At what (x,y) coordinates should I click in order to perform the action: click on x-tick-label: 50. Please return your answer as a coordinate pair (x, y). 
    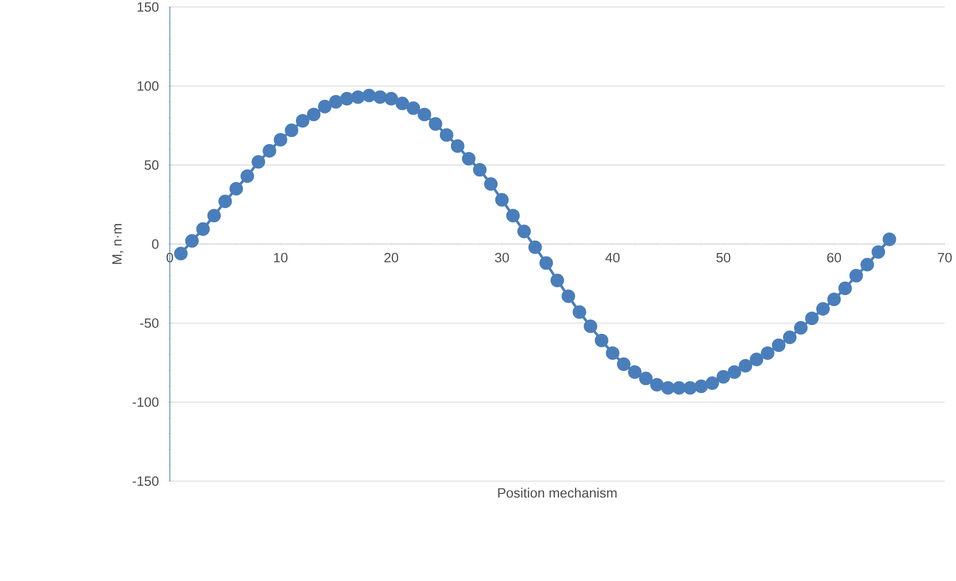
    Looking at the image, I should click on (723, 258).